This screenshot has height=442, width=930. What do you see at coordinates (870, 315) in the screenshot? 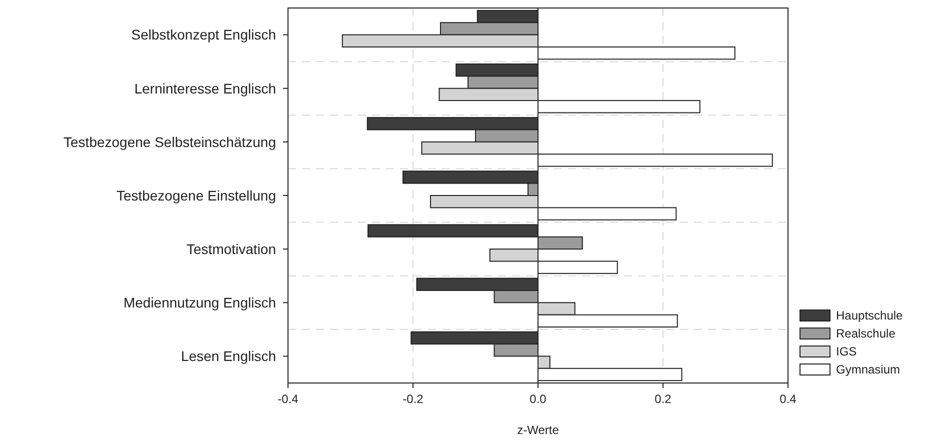
I see `legend-label: Hauptschule` at bounding box center [870, 315].